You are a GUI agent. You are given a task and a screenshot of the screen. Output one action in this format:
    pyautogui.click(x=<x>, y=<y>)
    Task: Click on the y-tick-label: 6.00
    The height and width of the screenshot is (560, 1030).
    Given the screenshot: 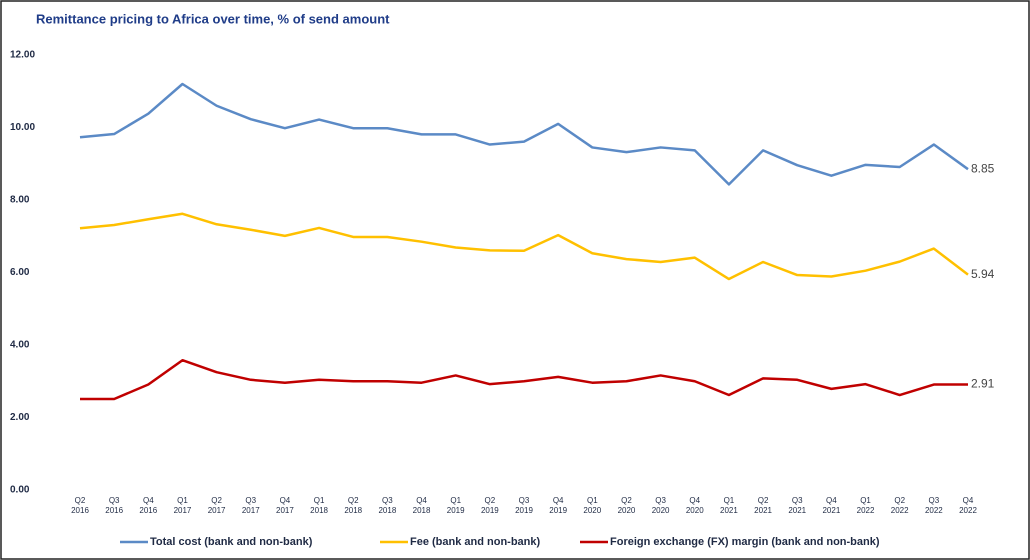 What is the action you would take?
    pyautogui.click(x=20, y=272)
    